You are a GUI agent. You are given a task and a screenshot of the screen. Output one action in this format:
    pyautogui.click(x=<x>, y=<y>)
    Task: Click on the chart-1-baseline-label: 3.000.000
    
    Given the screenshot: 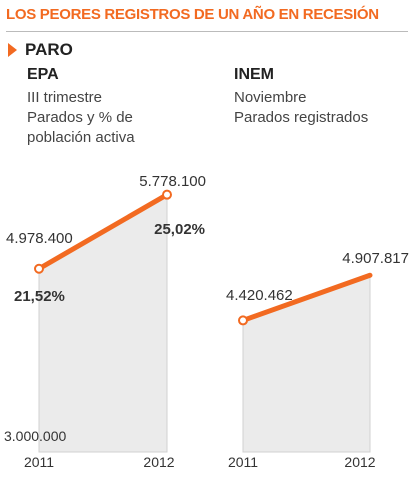 What is the action you would take?
    pyautogui.click(x=35, y=436)
    